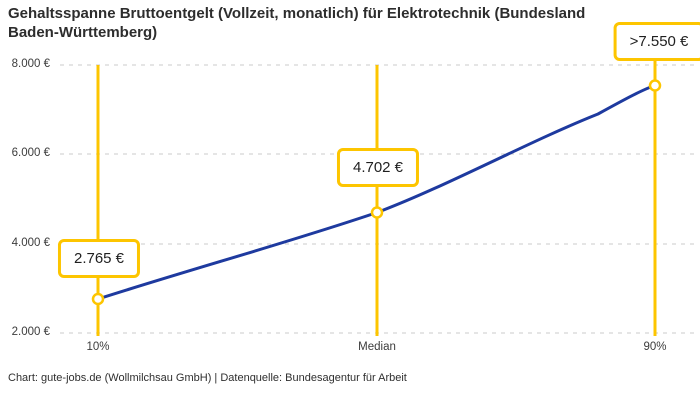  What do you see at coordinates (377, 212) in the screenshot?
I see `marker-median` at bounding box center [377, 212].